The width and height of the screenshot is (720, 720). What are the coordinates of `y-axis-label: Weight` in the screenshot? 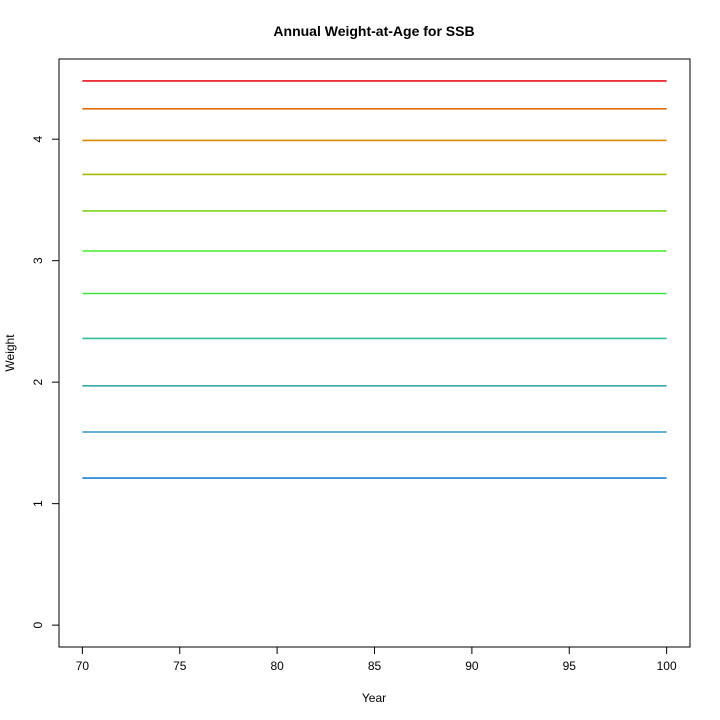 It's located at (10, 353).